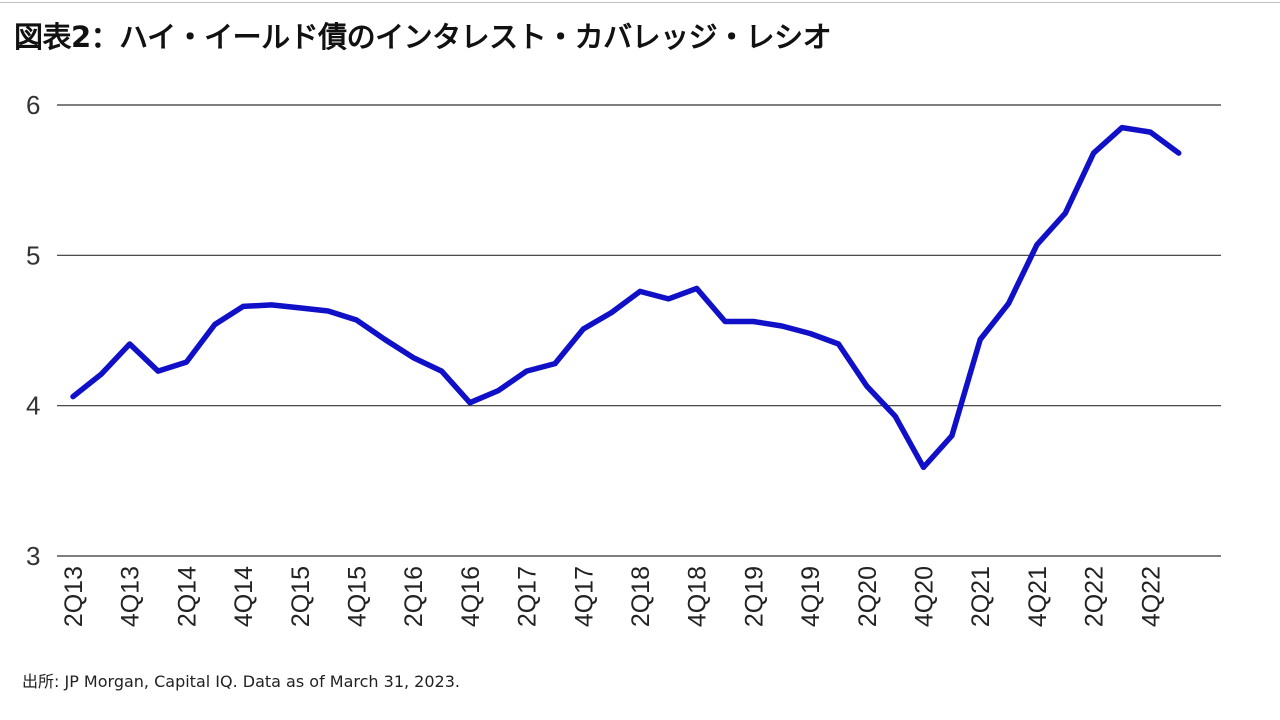 The height and width of the screenshot is (720, 1280). Describe the element at coordinates (244, 596) in the screenshot. I see `x-tick-label: 4Q14` at that location.